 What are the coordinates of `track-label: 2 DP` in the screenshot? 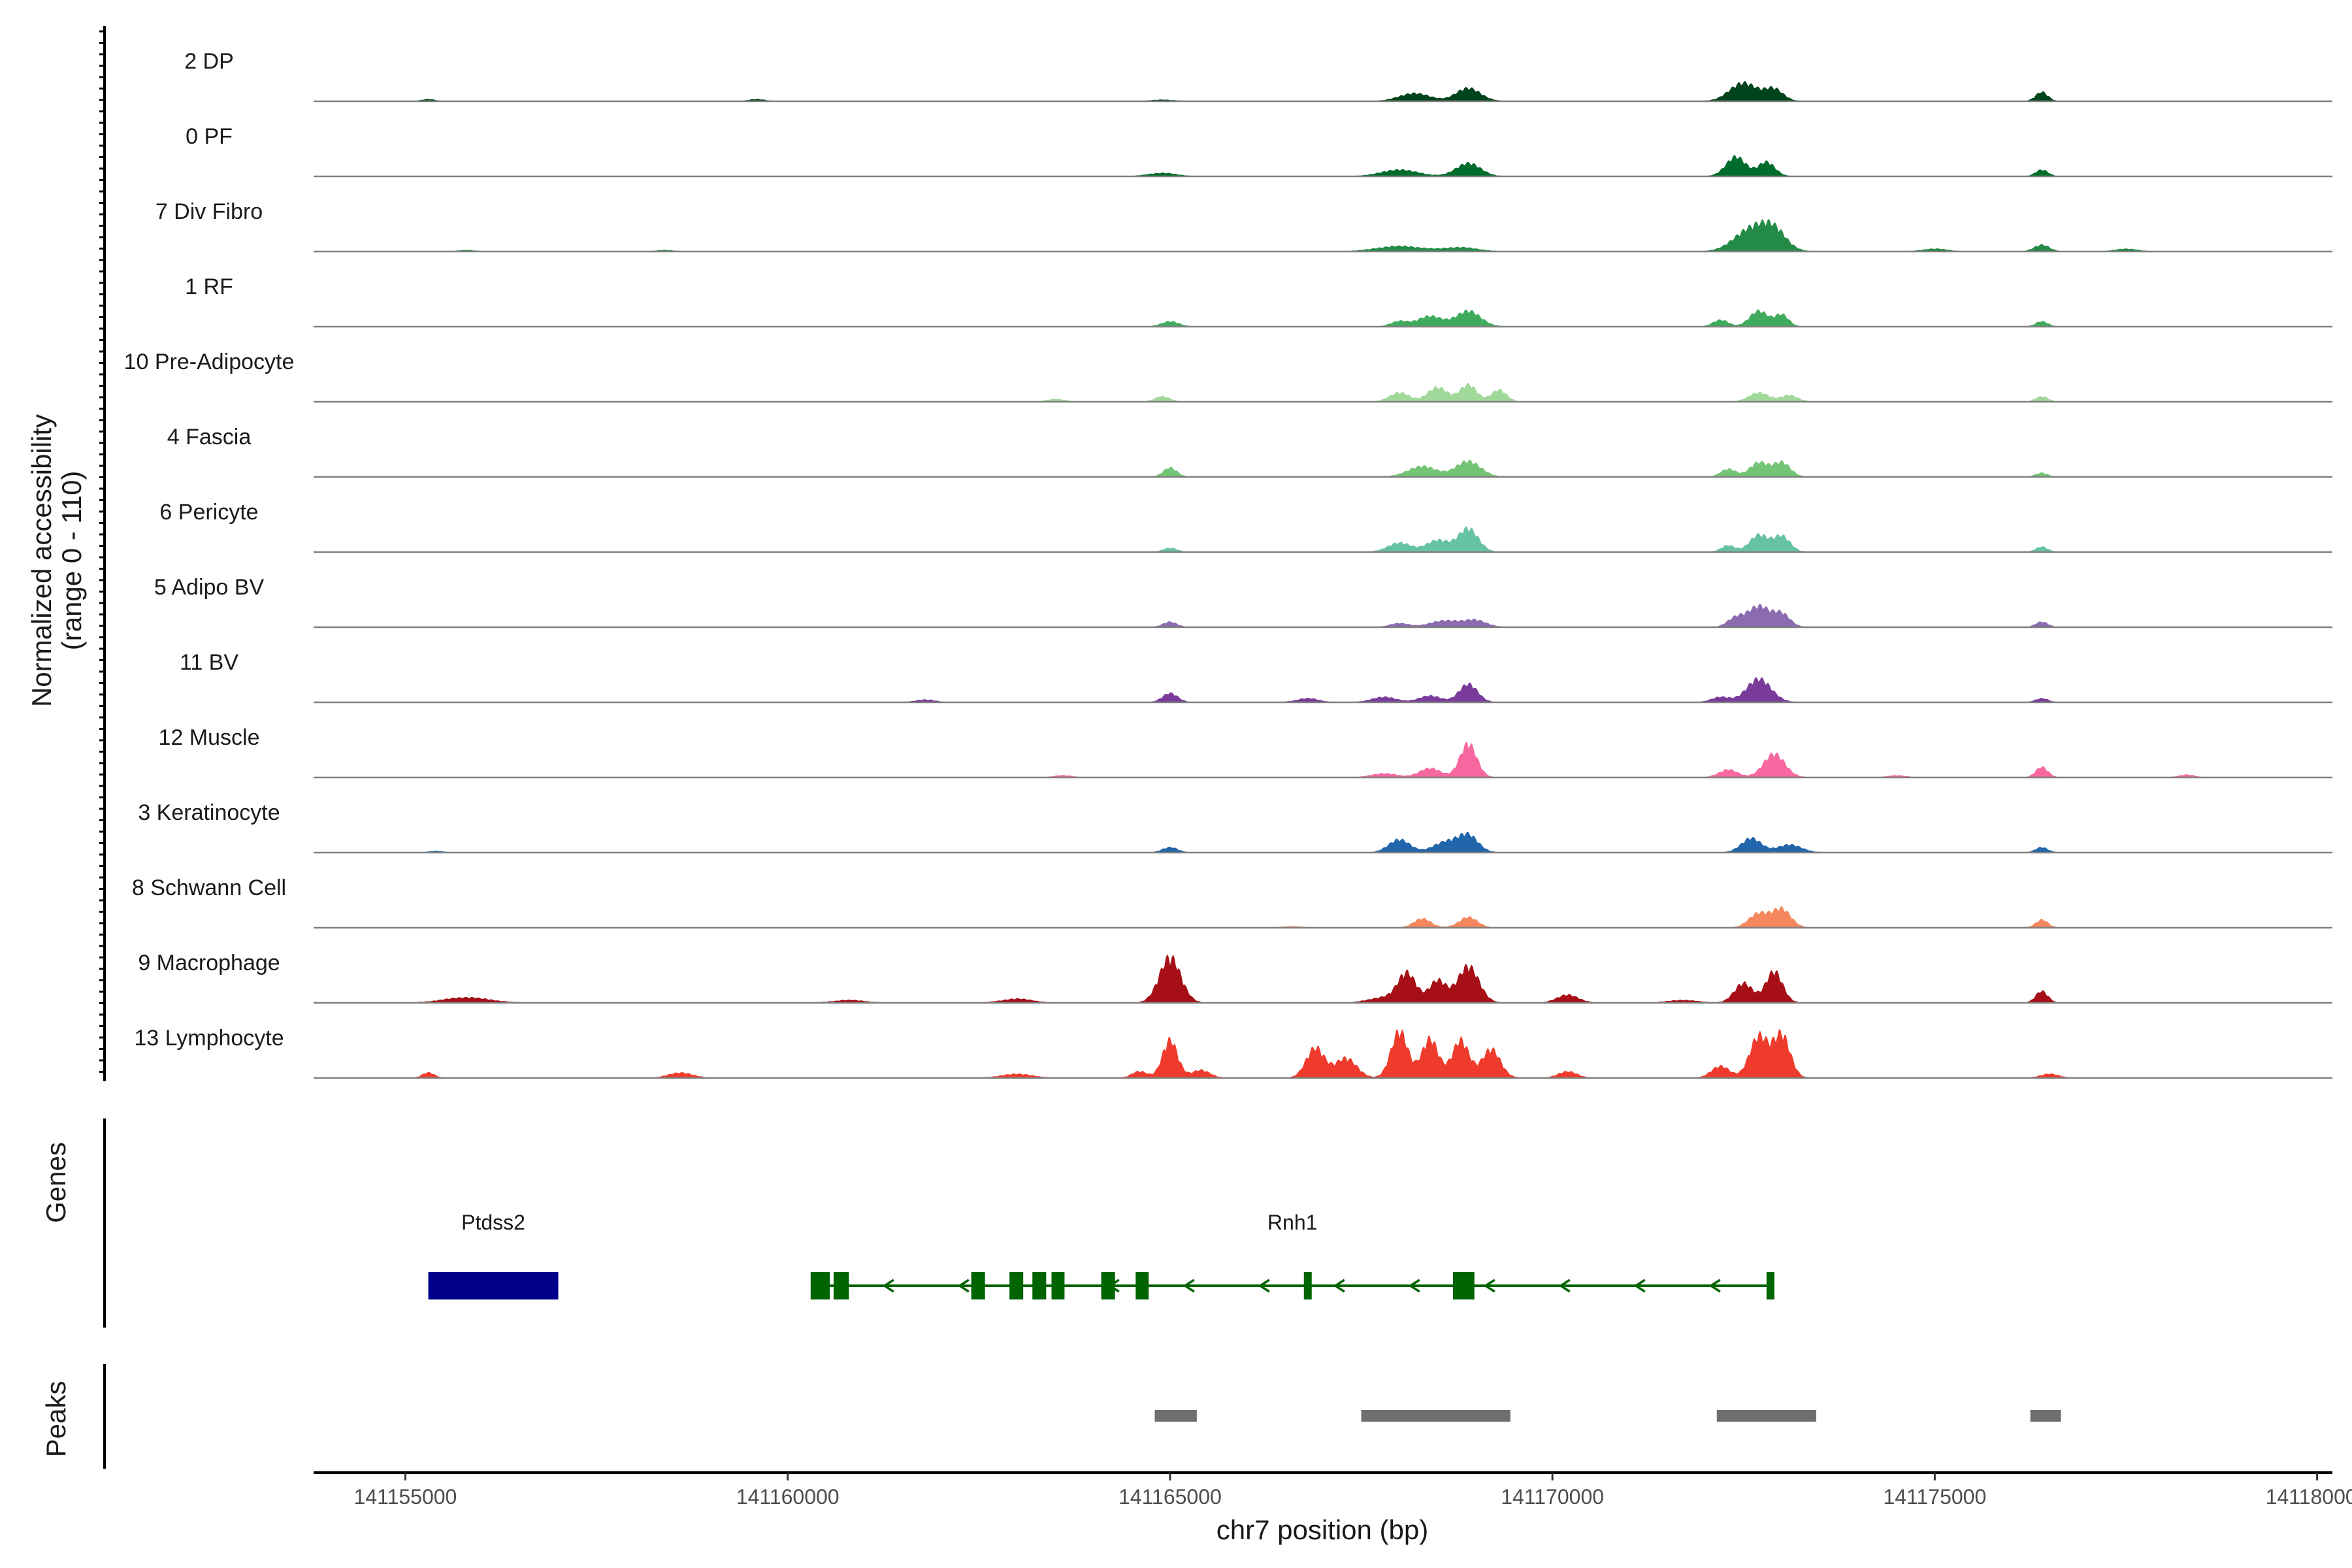 It's located at (209, 61).